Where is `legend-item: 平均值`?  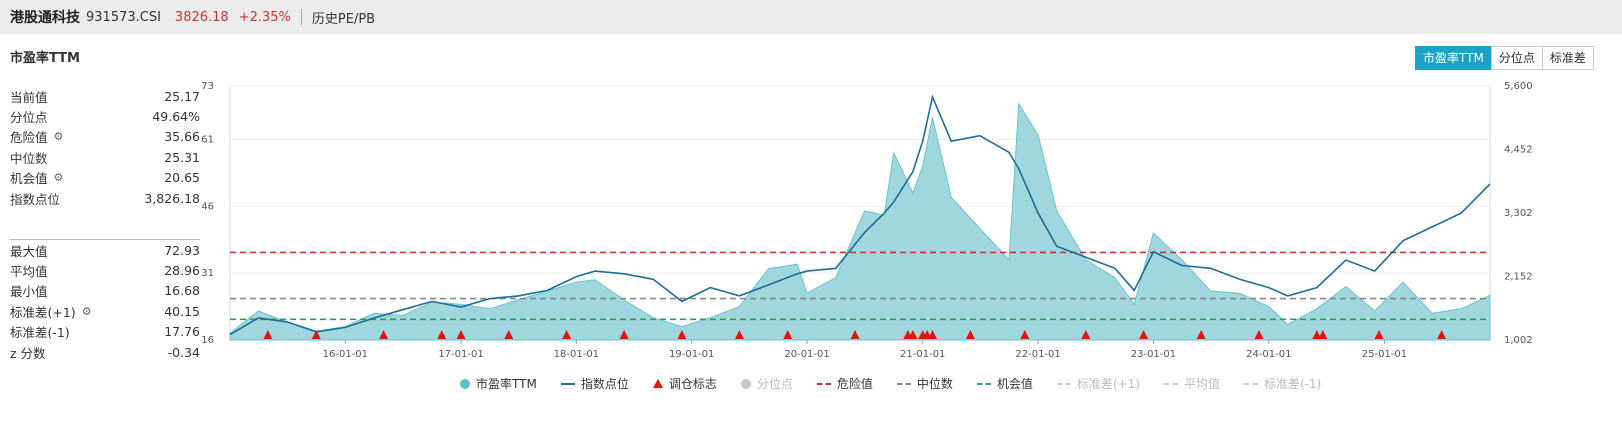 legend-item: 平均值 is located at coordinates (1191, 383).